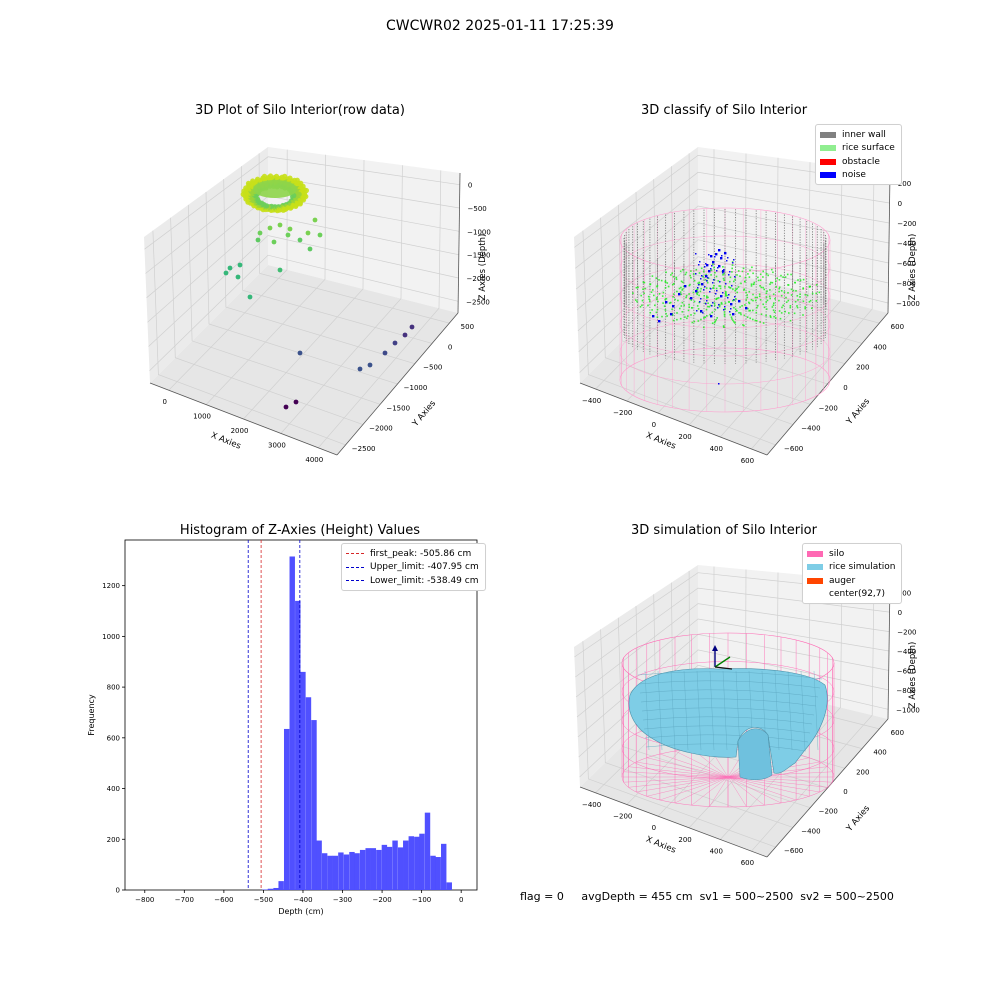 The image size is (1000, 1000). I want to click on panel2-title: 3D classify of Silo Interior, so click(724, 110).